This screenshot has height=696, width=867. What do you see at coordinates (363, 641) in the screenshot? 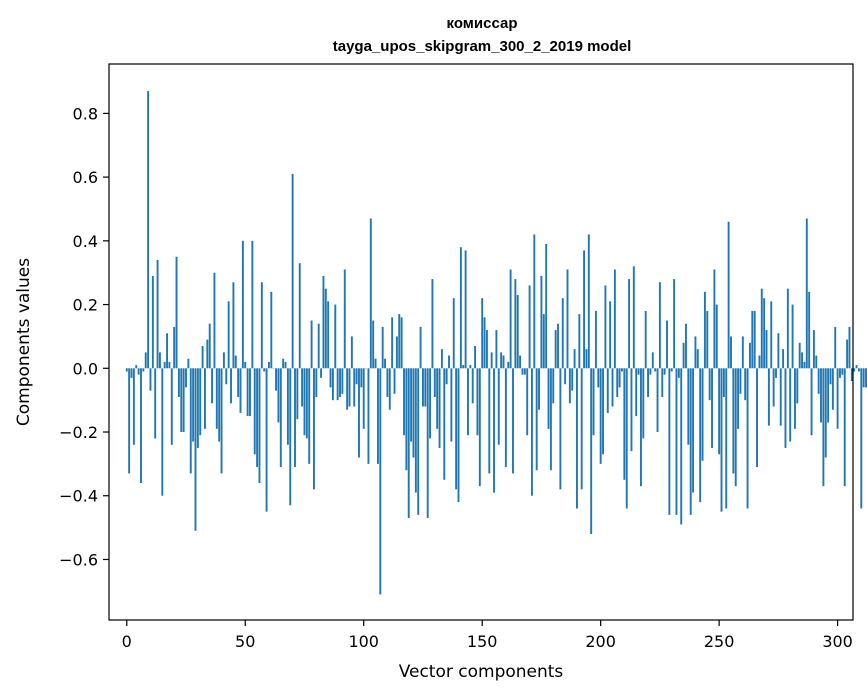
I see `x-tick-label: 100` at bounding box center [363, 641].